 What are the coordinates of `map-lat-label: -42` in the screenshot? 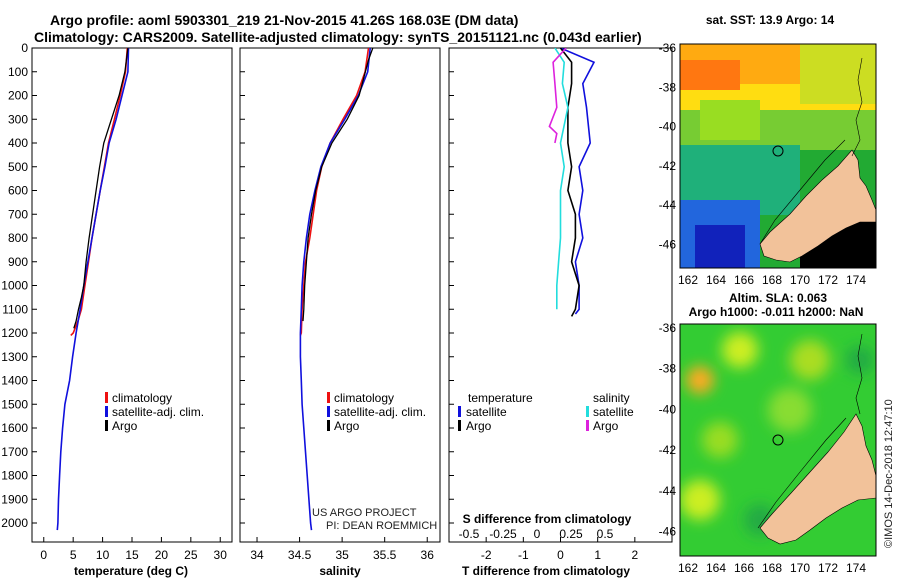 It's located at (668, 166).